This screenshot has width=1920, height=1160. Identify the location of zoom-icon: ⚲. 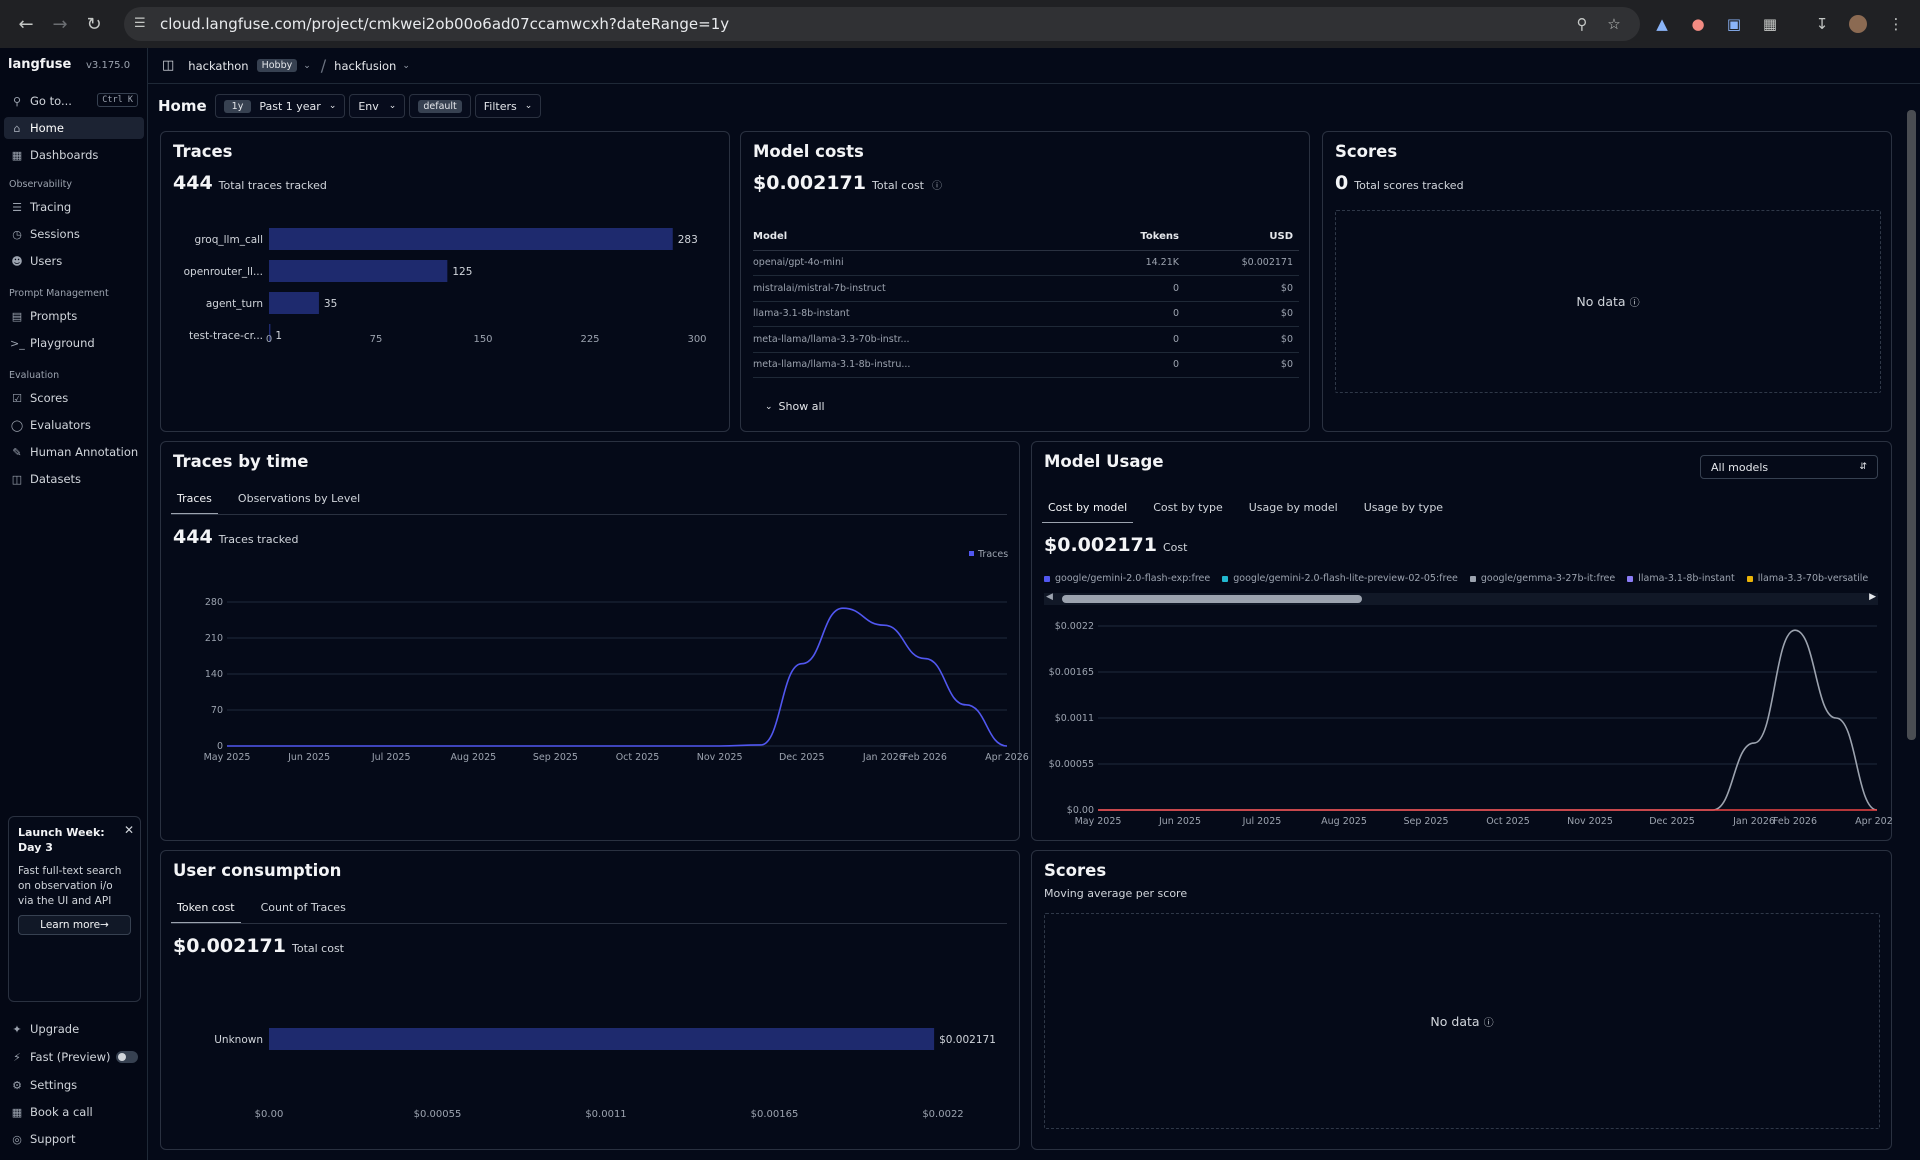
(1582, 24).